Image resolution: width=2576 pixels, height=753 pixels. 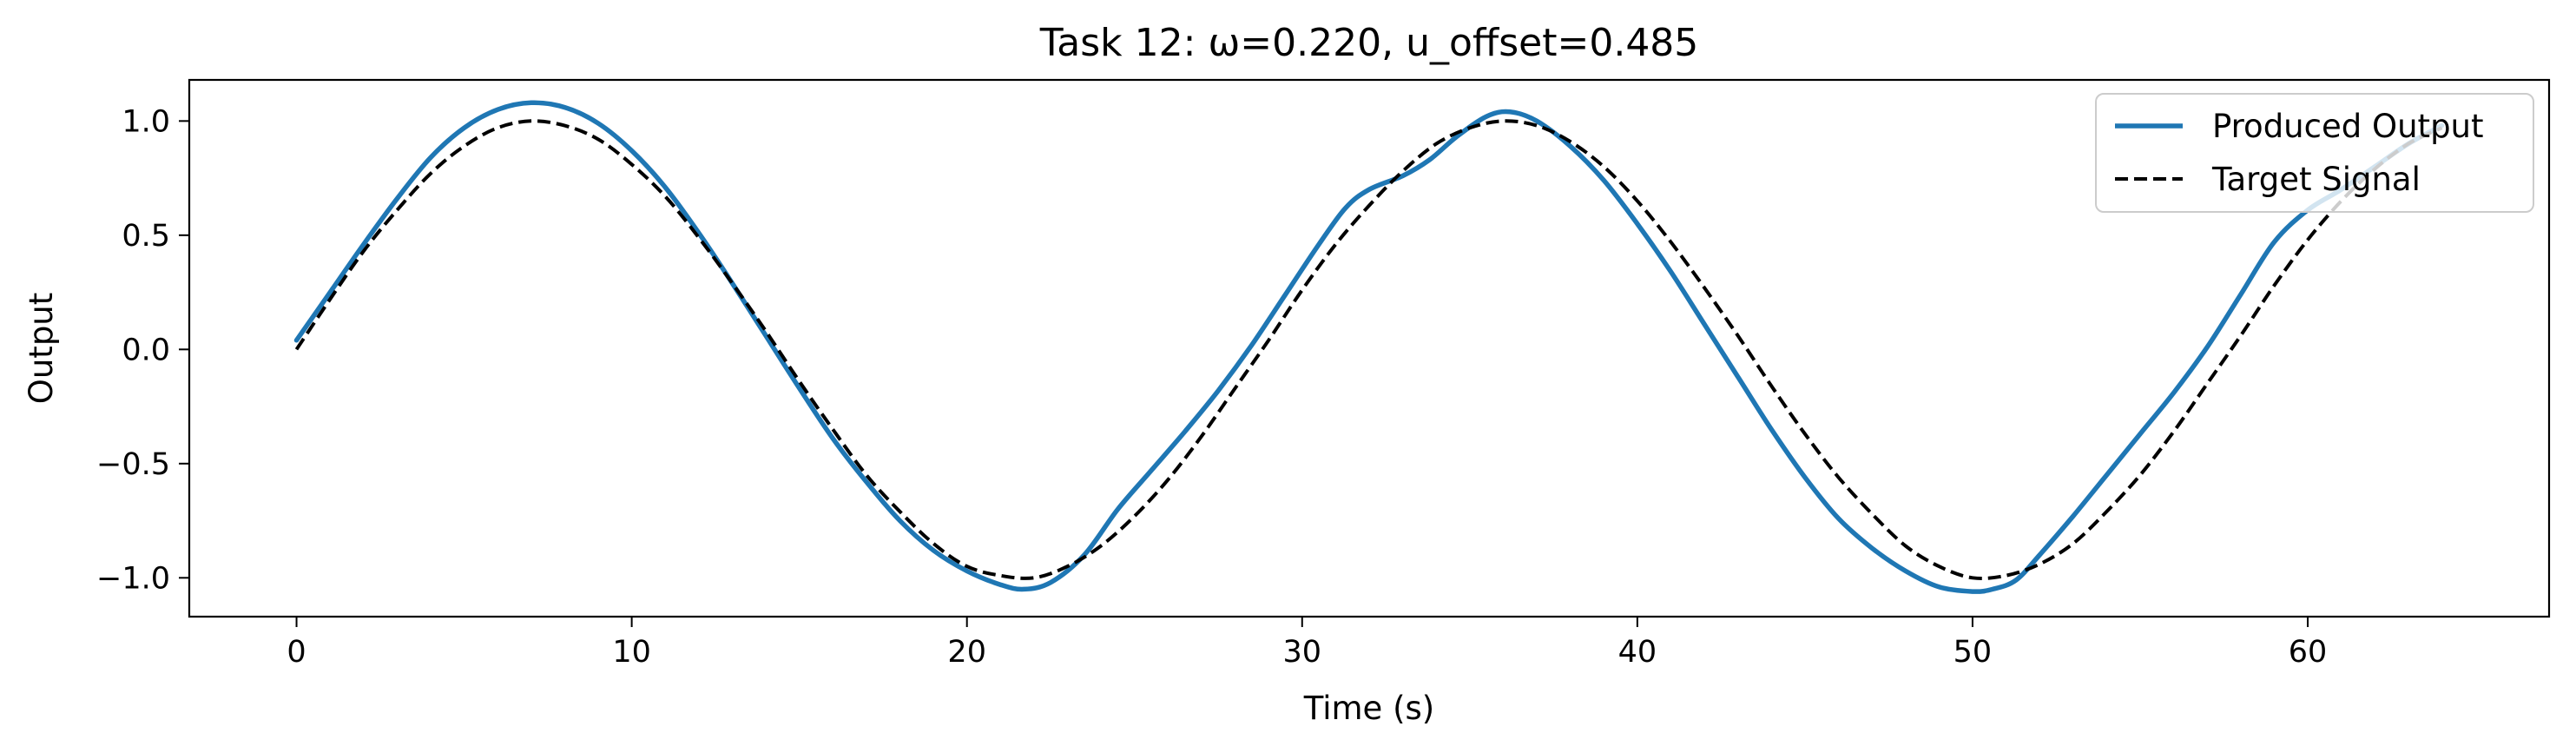 What do you see at coordinates (2348, 127) in the screenshot?
I see `legend-label-produced-output: Produced Output` at bounding box center [2348, 127].